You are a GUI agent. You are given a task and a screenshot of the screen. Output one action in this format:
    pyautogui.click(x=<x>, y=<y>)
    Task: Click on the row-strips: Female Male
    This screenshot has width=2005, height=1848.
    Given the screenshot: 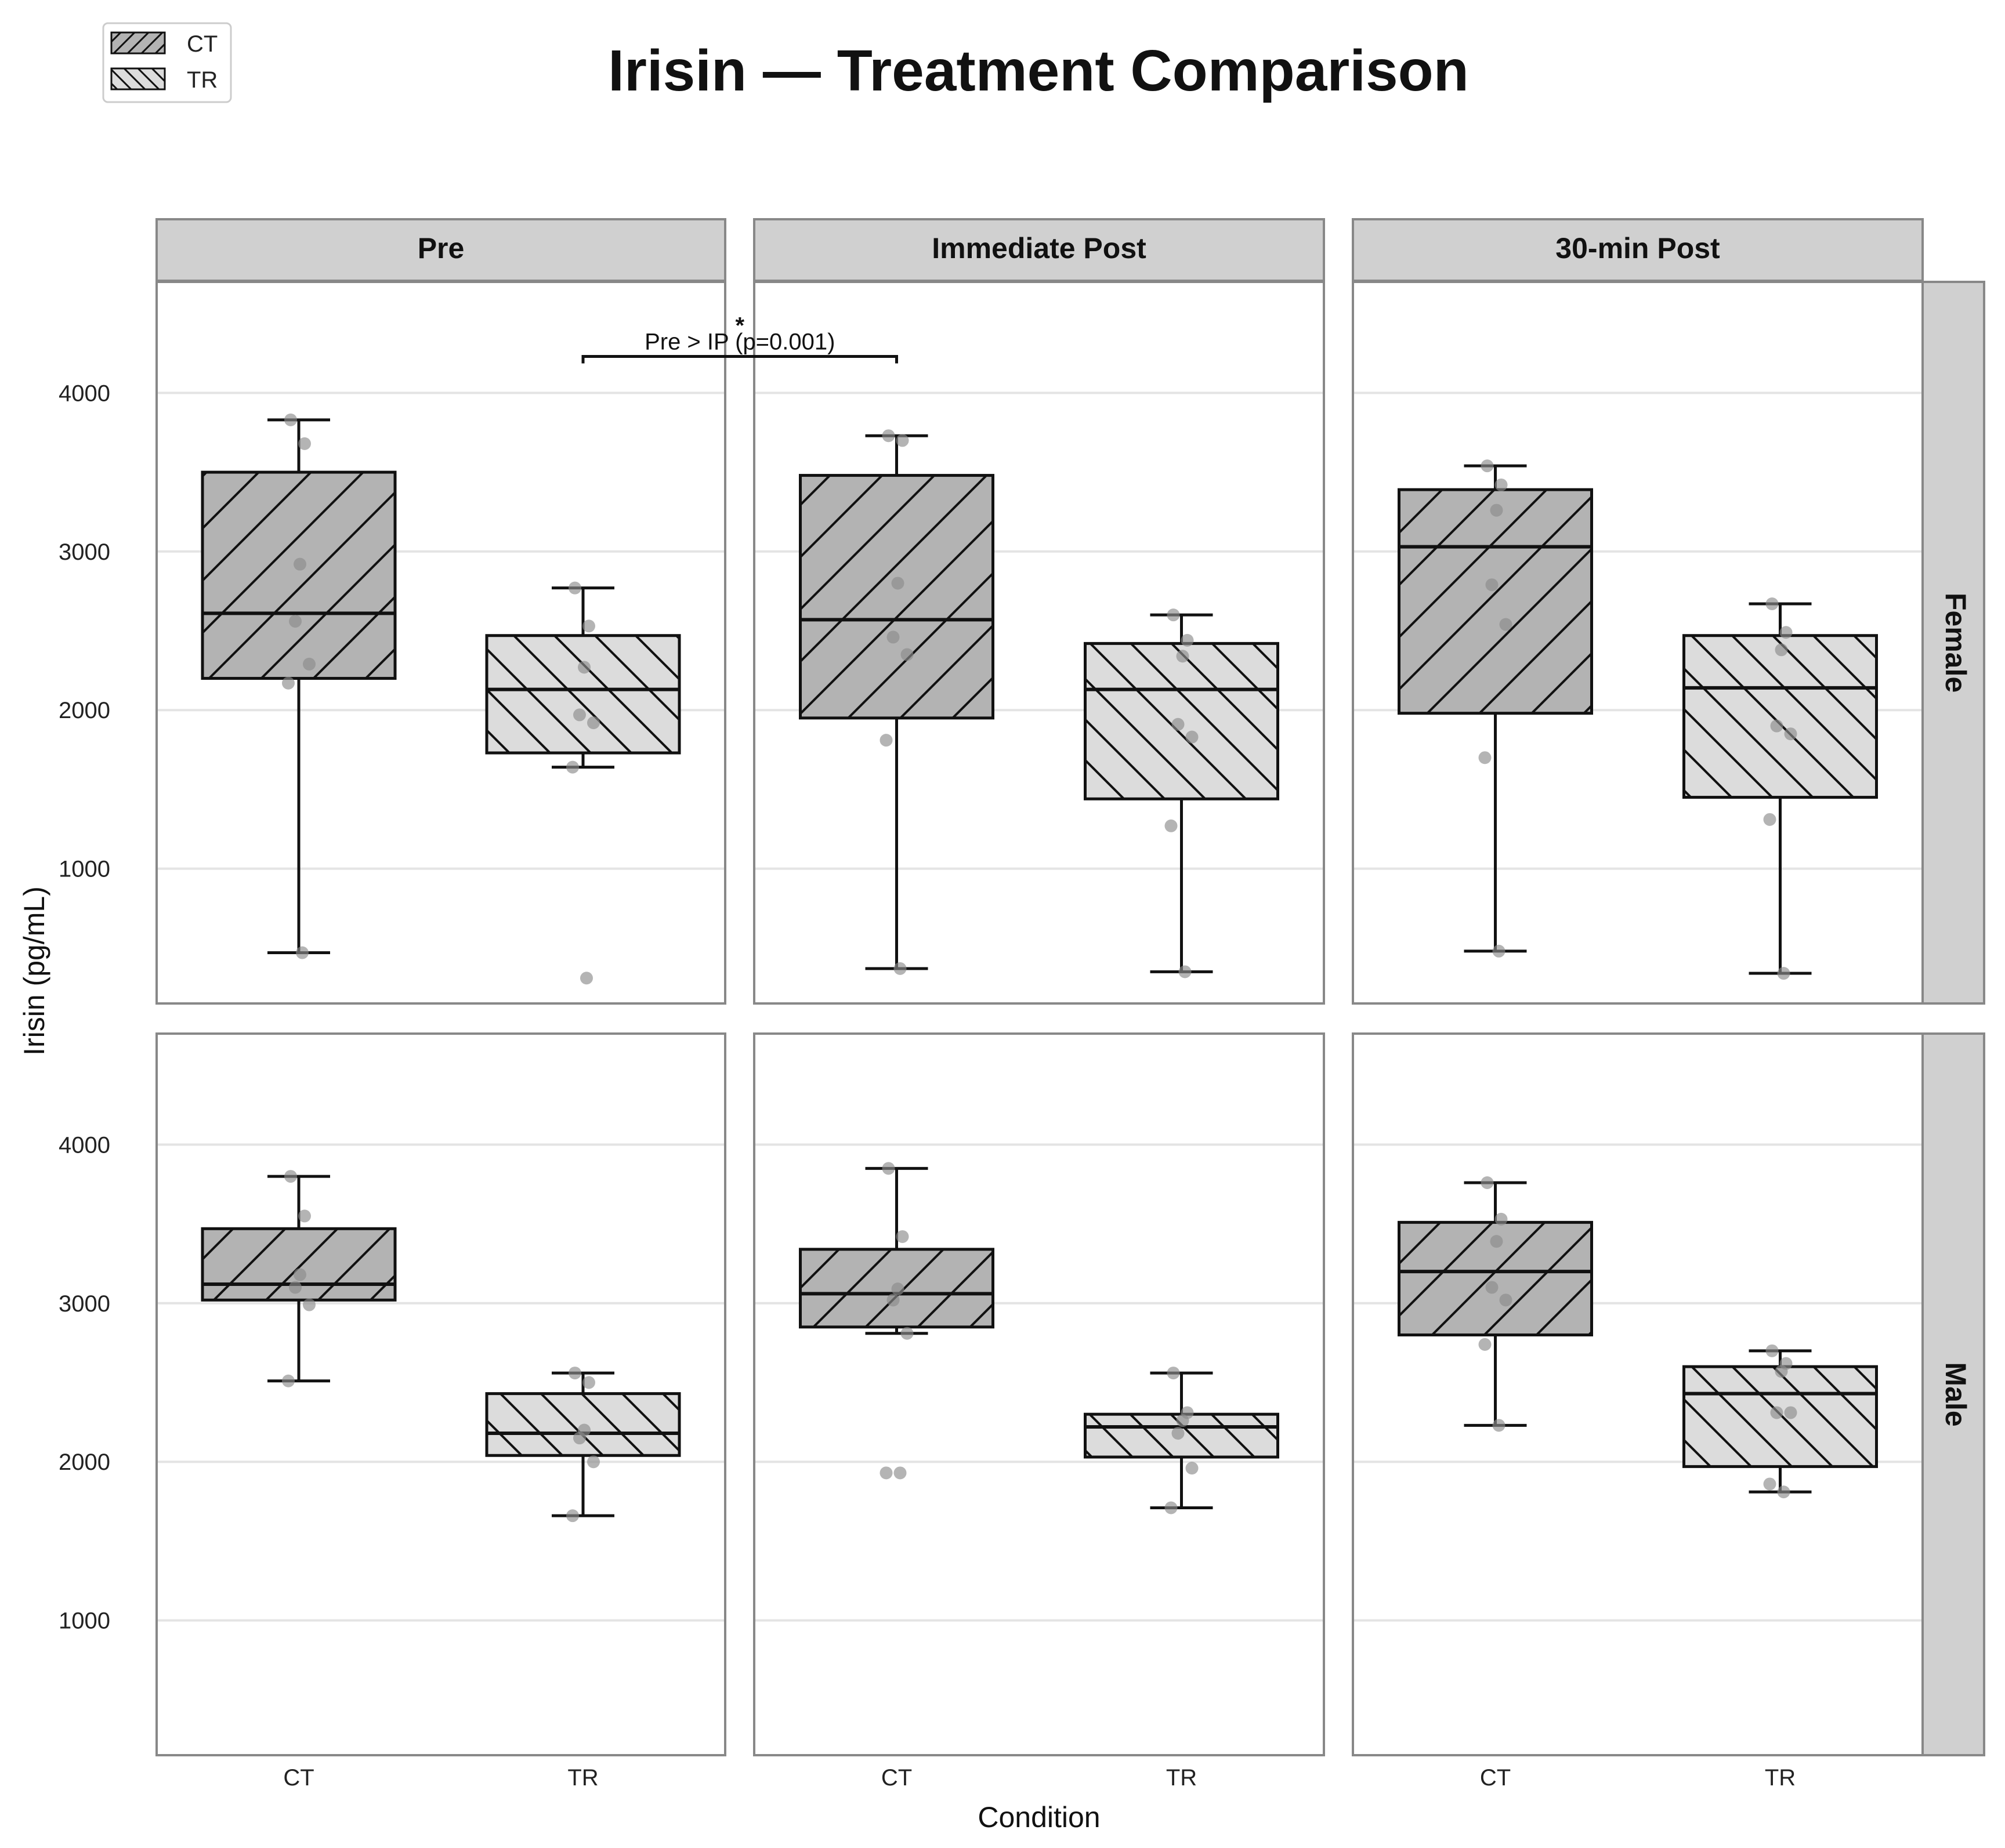 What is the action you would take?
    pyautogui.click(x=1953, y=1018)
    